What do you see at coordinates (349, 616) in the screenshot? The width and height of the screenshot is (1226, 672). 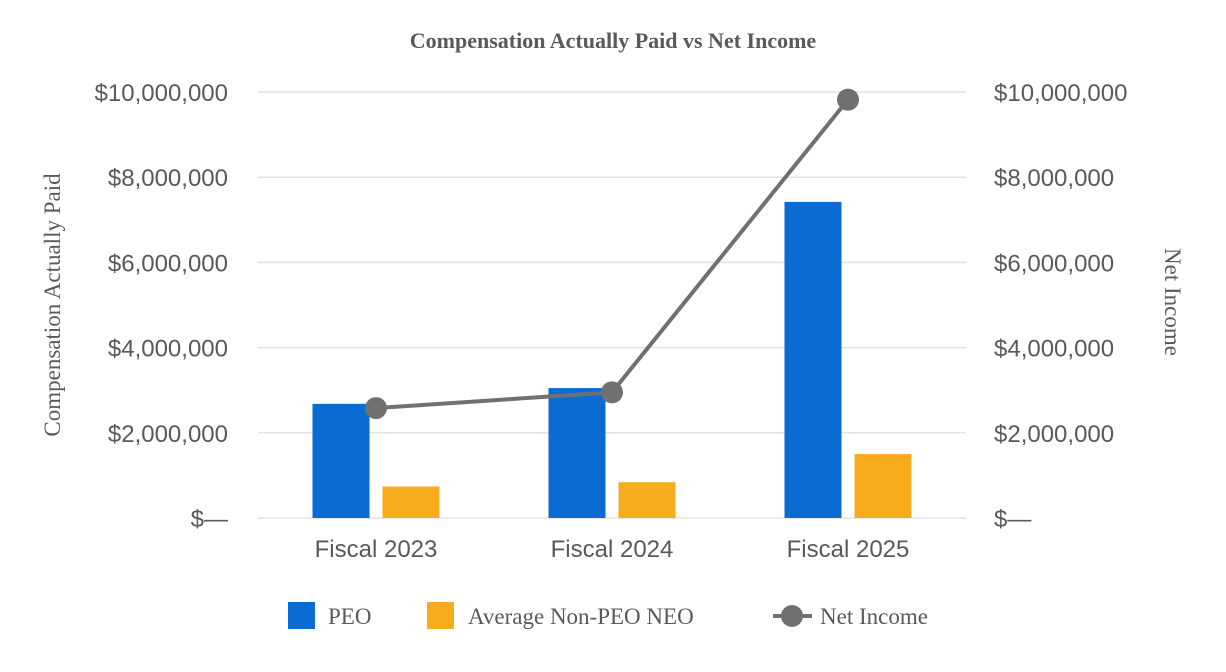 I see `legend-label: PEO` at bounding box center [349, 616].